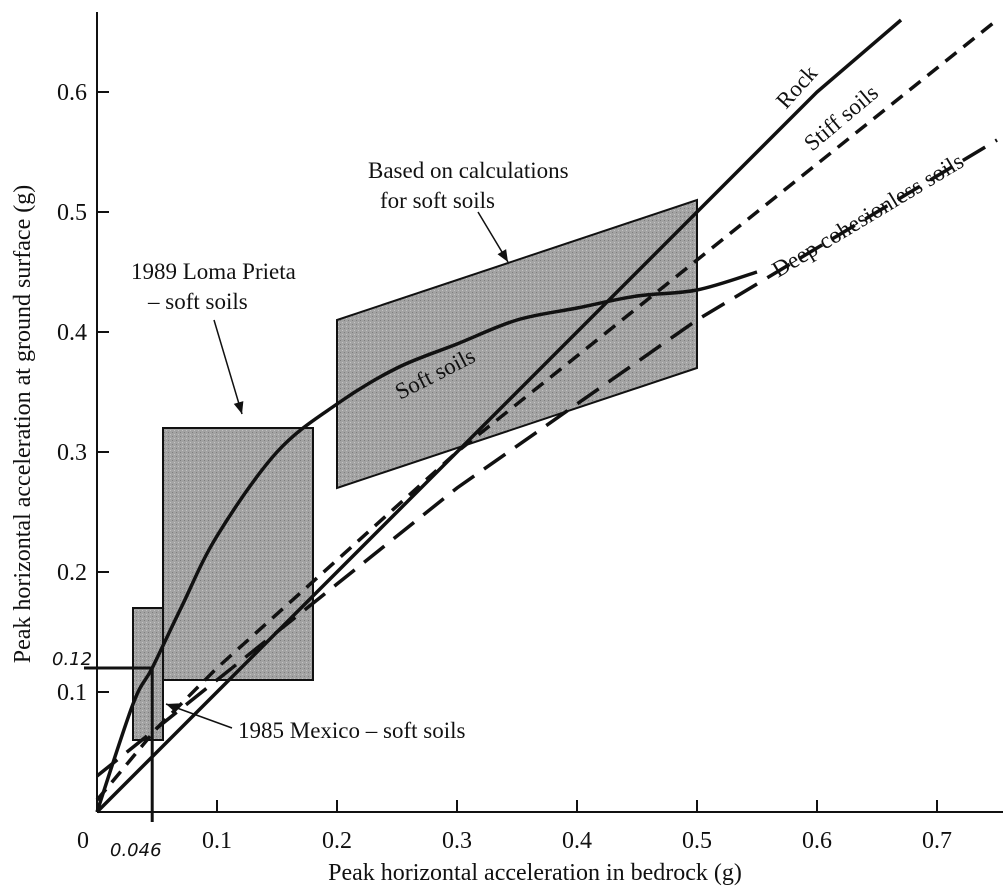  I want to click on y-tick-label: 0.1, so click(72, 693).